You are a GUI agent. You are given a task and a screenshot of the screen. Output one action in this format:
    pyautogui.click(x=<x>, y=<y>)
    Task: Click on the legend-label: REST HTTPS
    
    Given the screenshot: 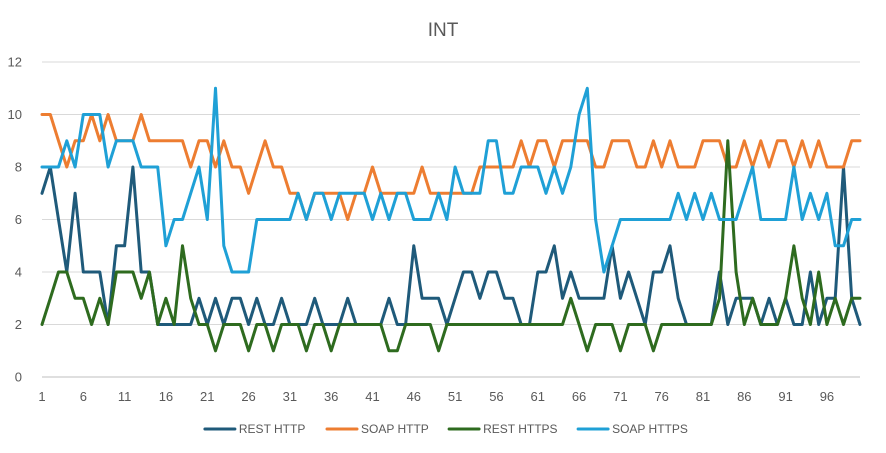 What is the action you would take?
    pyautogui.click(x=520, y=429)
    